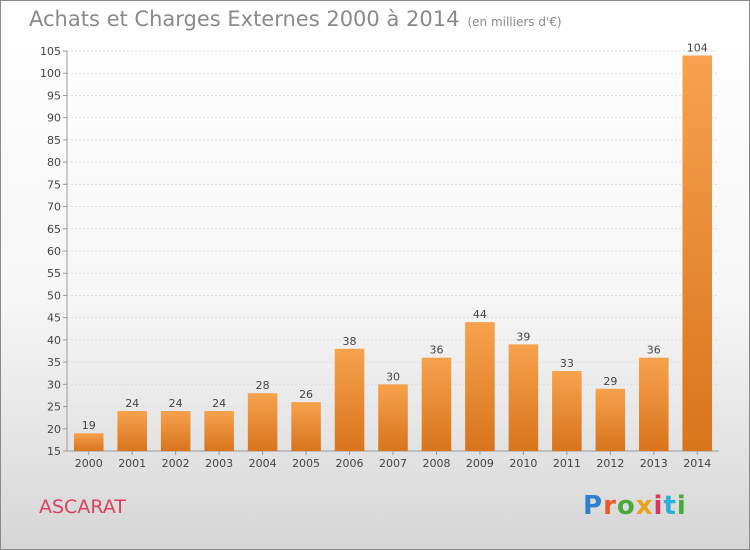  I want to click on proxiti-logo: Proxiti, so click(635, 506).